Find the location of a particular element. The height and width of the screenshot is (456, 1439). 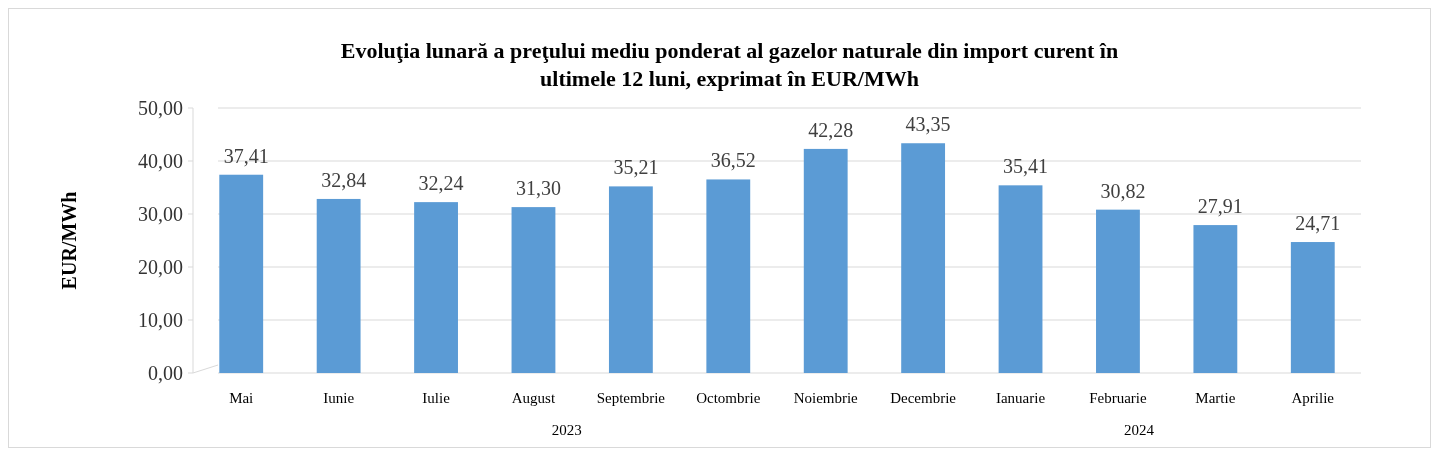

x-tick-label: Decembrie is located at coordinates (923, 398).